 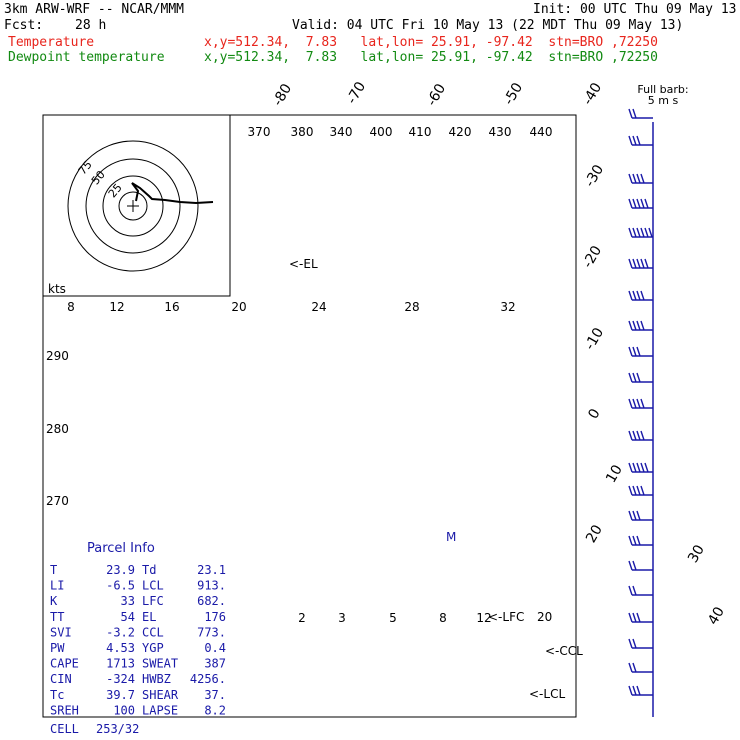 What do you see at coordinates (117, 729) in the screenshot?
I see `parcel-cell-value: 253/32` at bounding box center [117, 729].